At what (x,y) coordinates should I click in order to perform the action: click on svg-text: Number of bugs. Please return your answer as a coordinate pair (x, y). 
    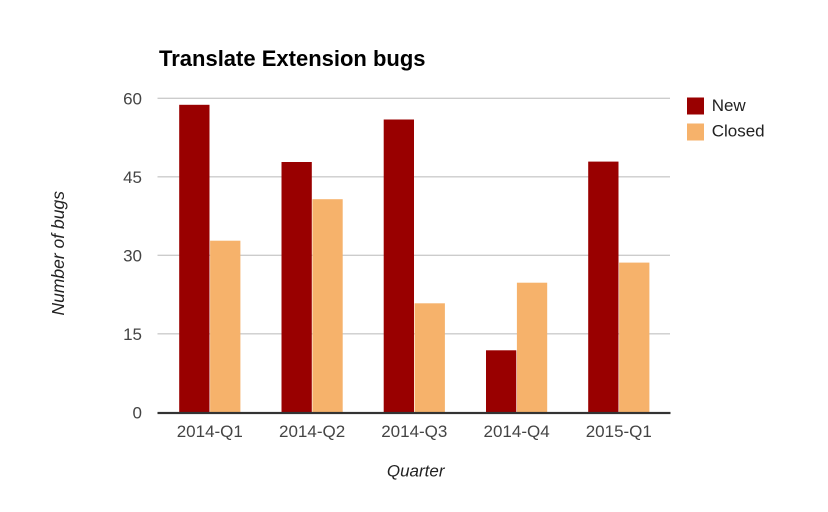
    Looking at the image, I should click on (58, 253).